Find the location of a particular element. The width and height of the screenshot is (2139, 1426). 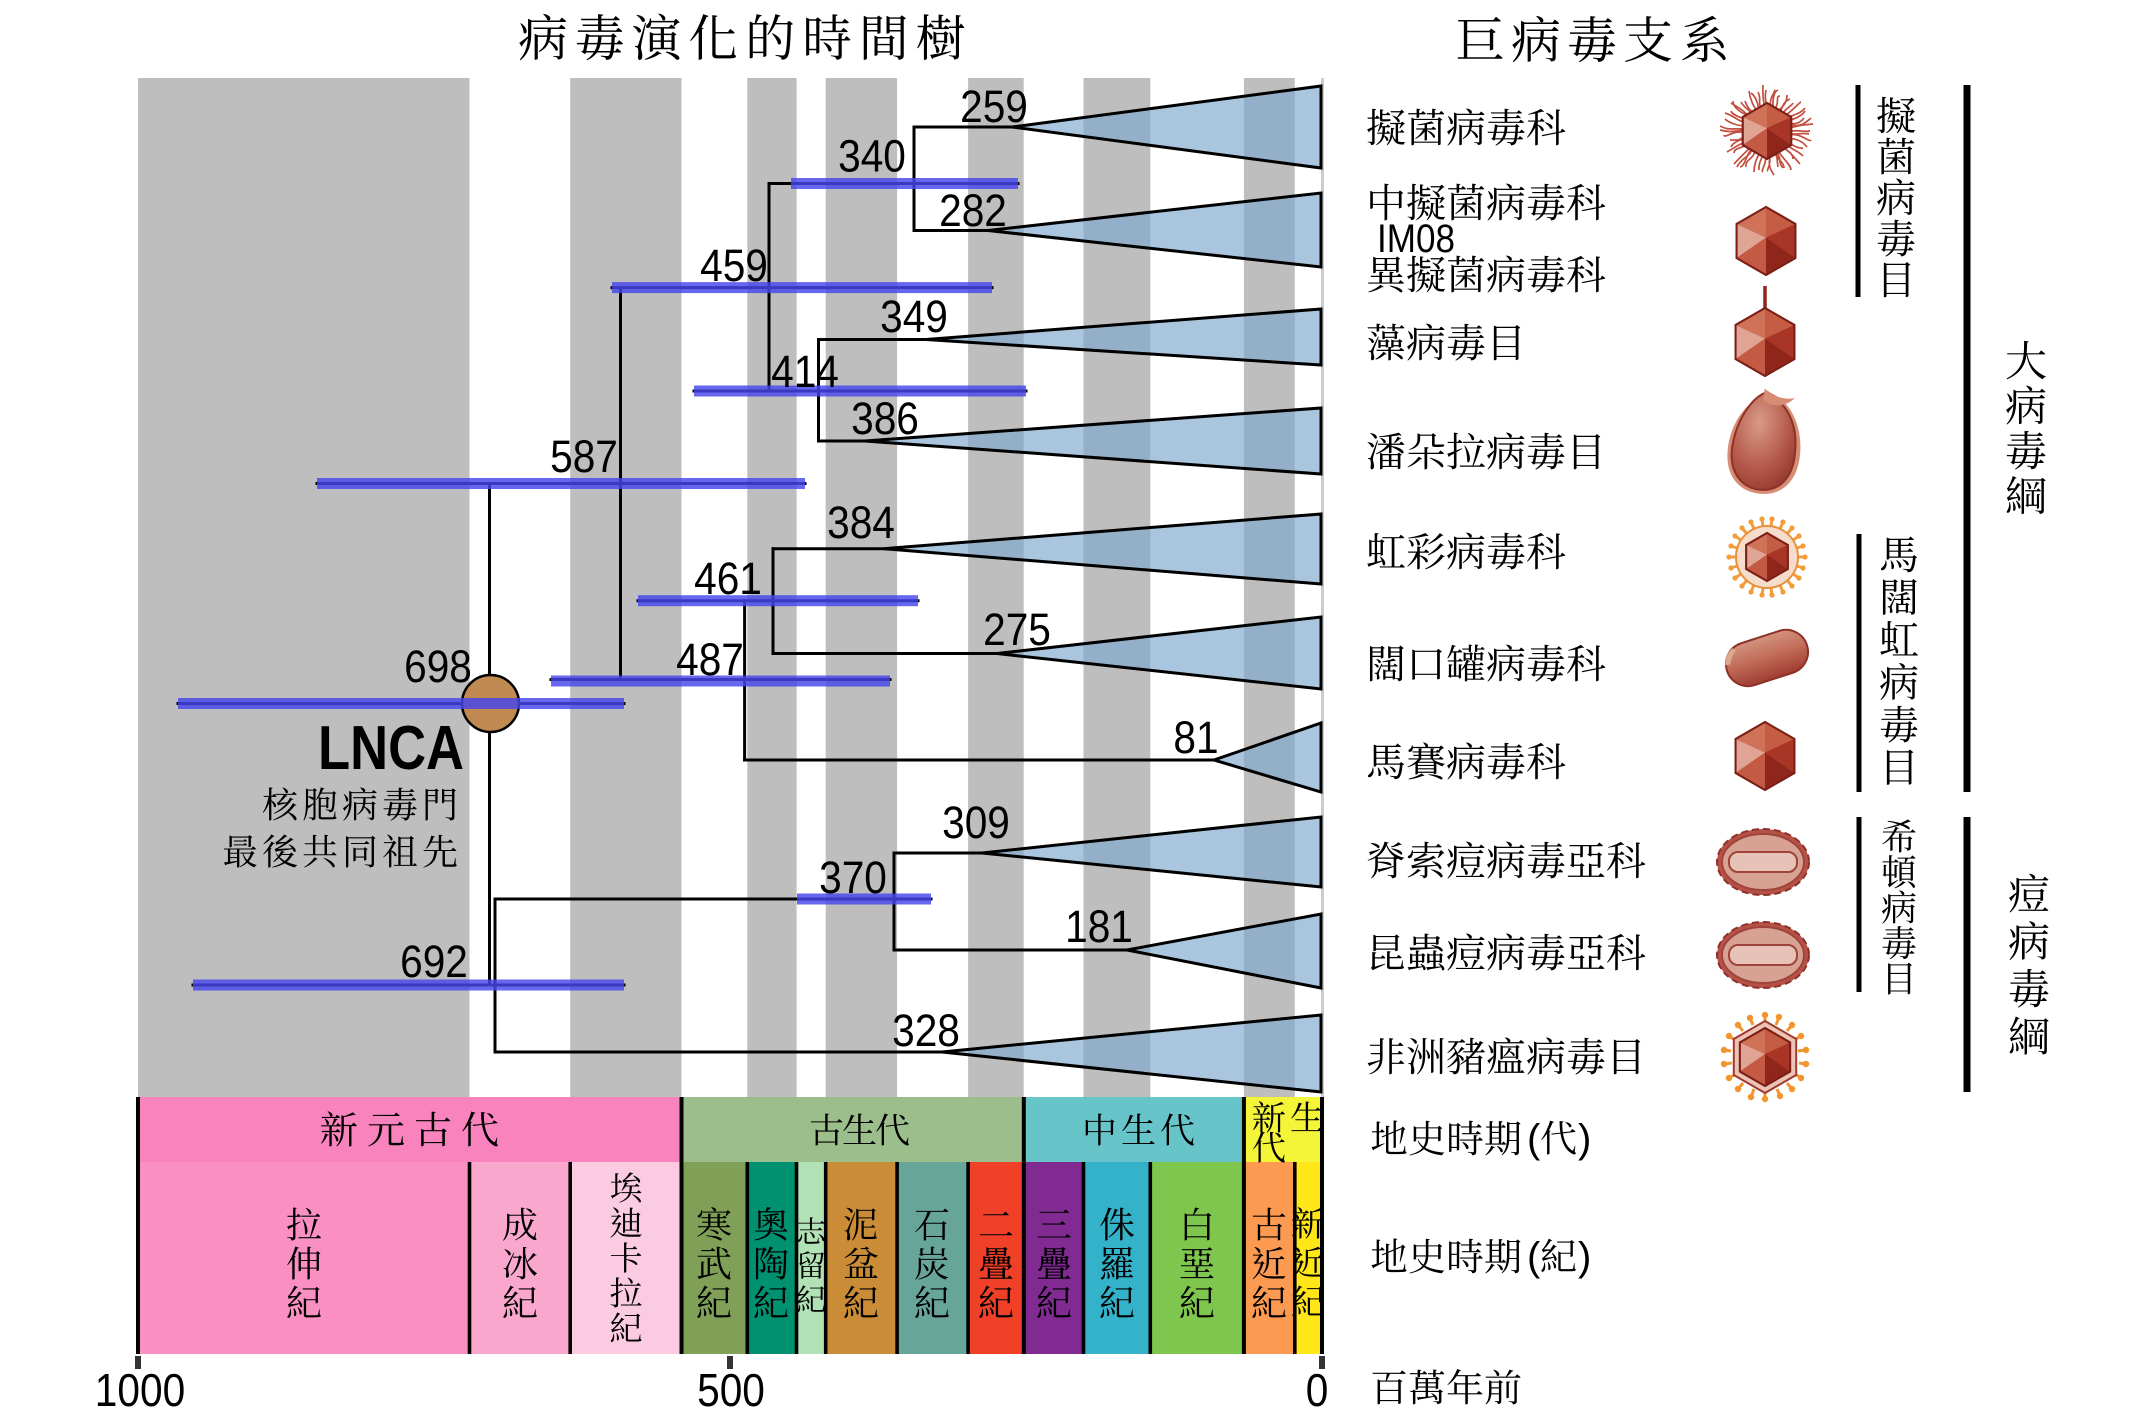

svg-text: 340 is located at coordinates (872, 156).